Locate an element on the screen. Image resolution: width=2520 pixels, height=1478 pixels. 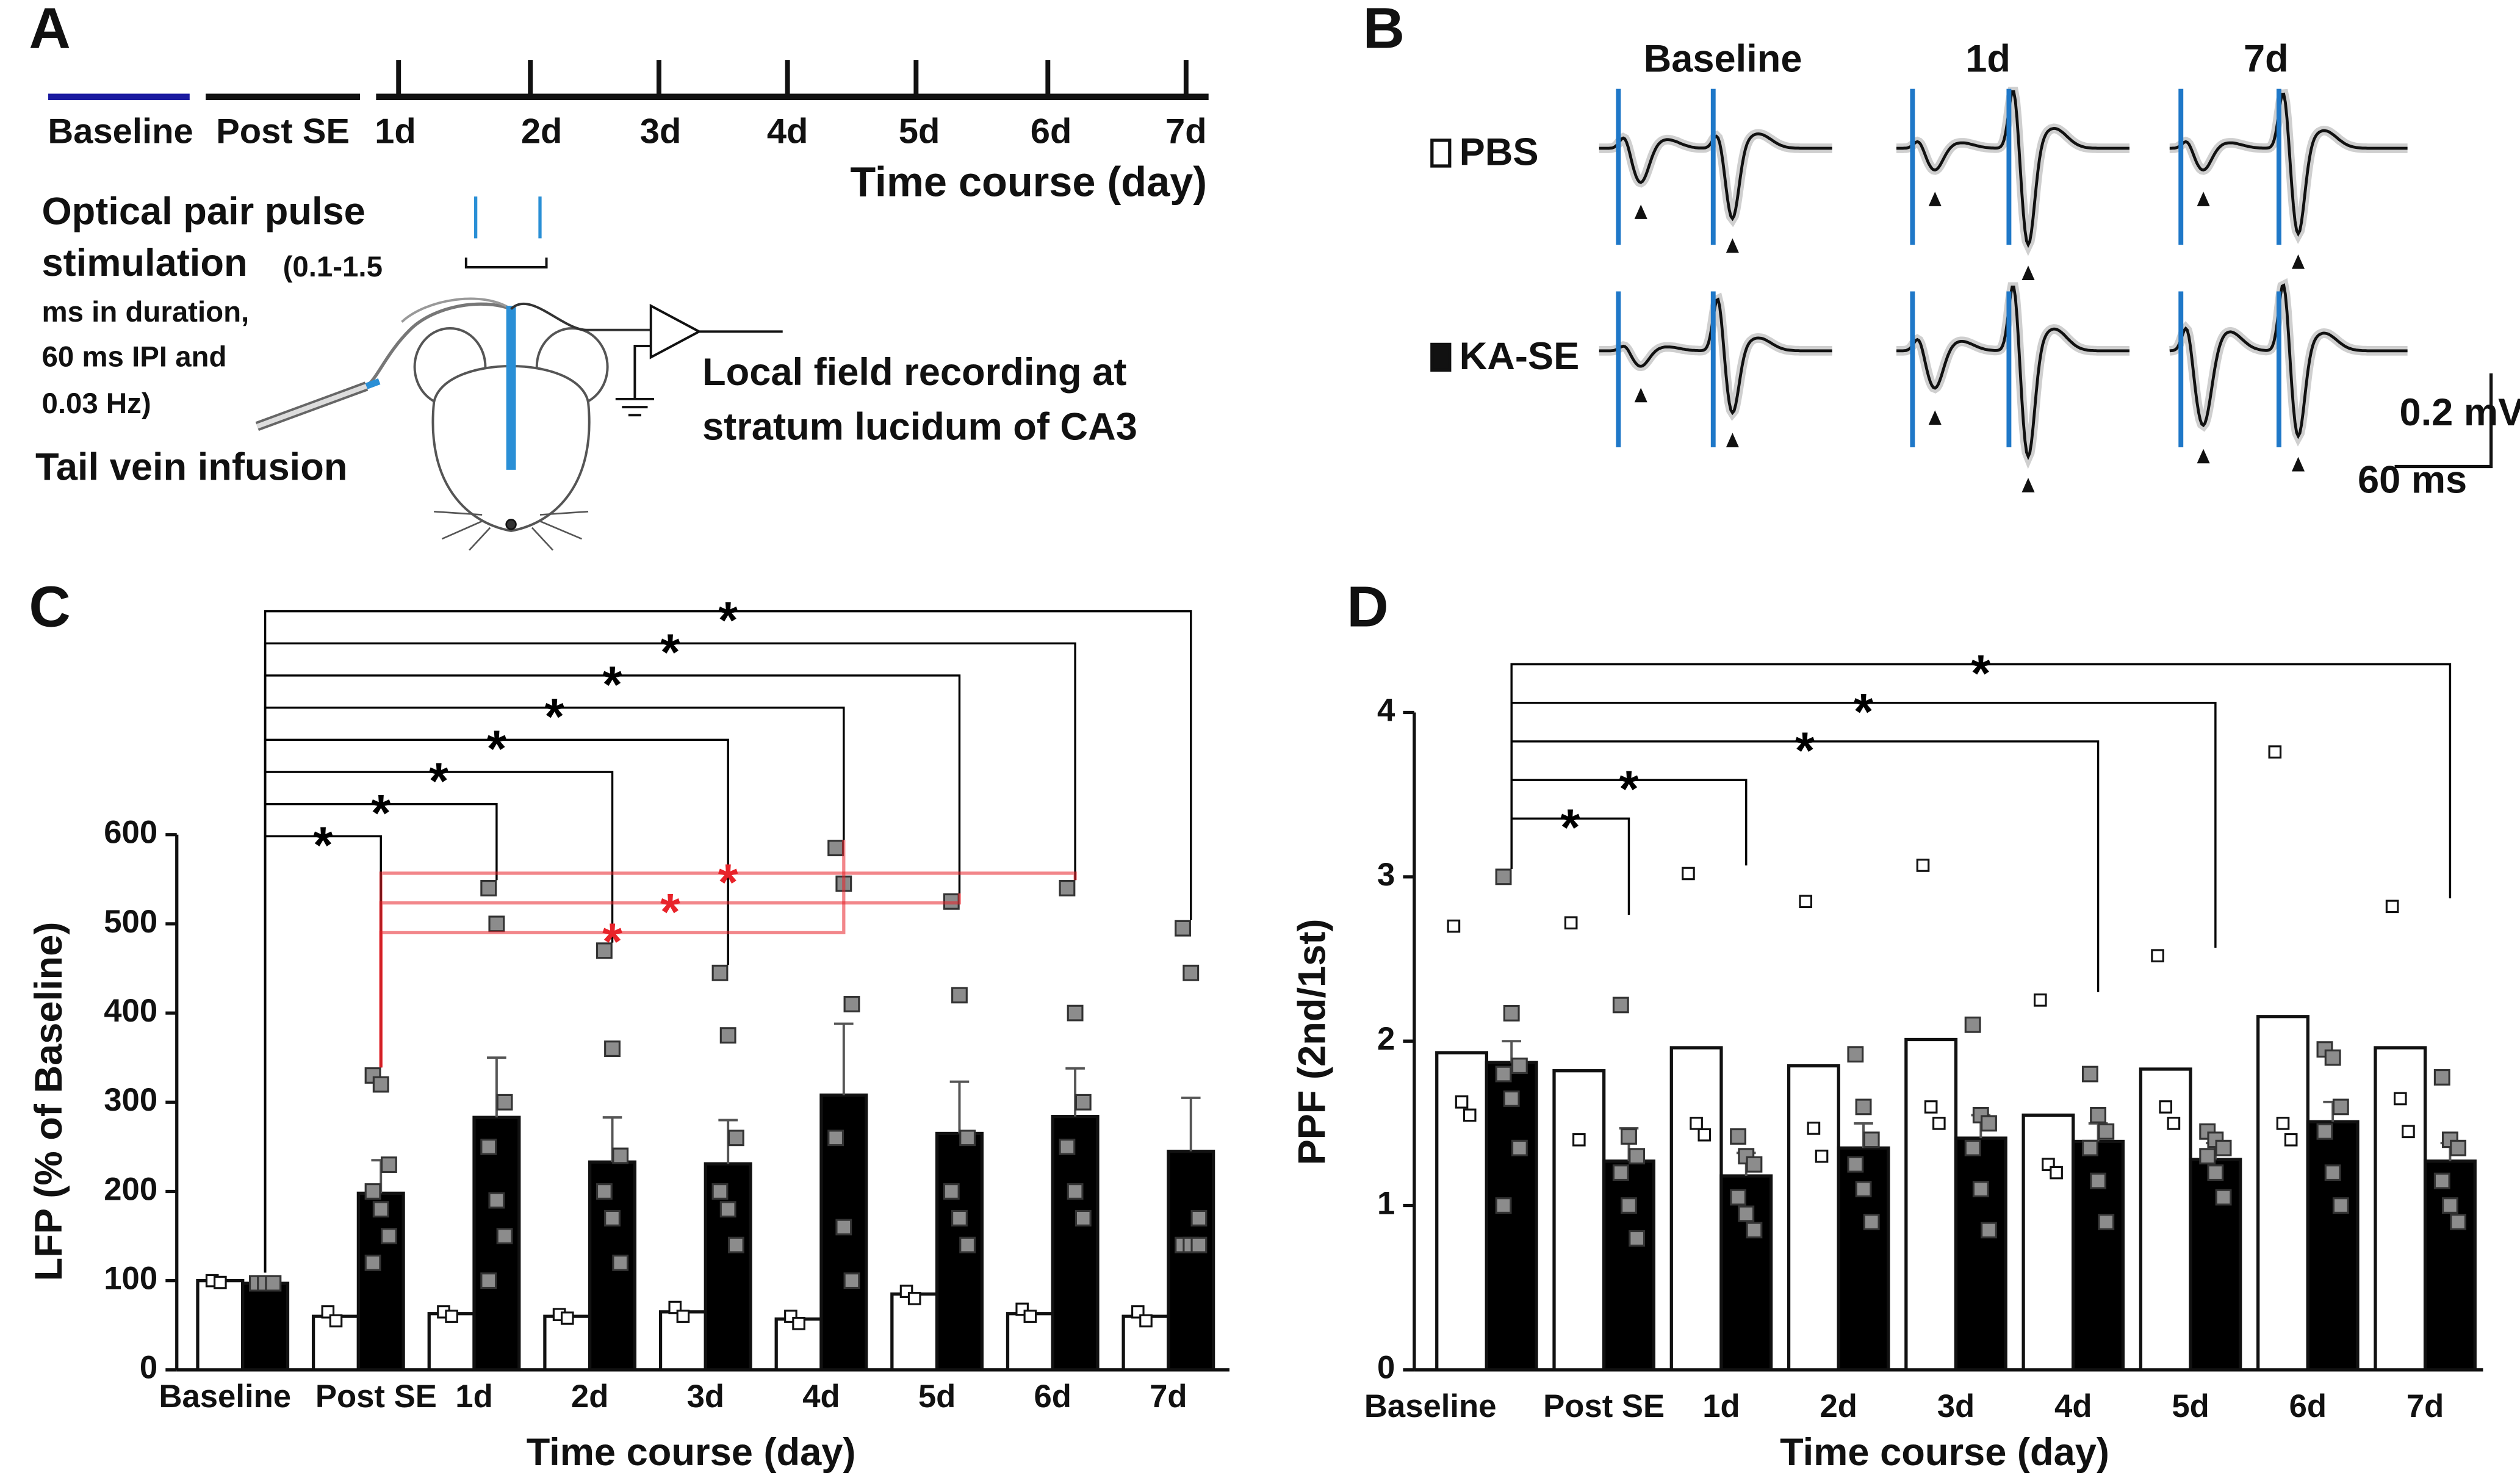
y-tick-label: 100 is located at coordinates (130, 1279).